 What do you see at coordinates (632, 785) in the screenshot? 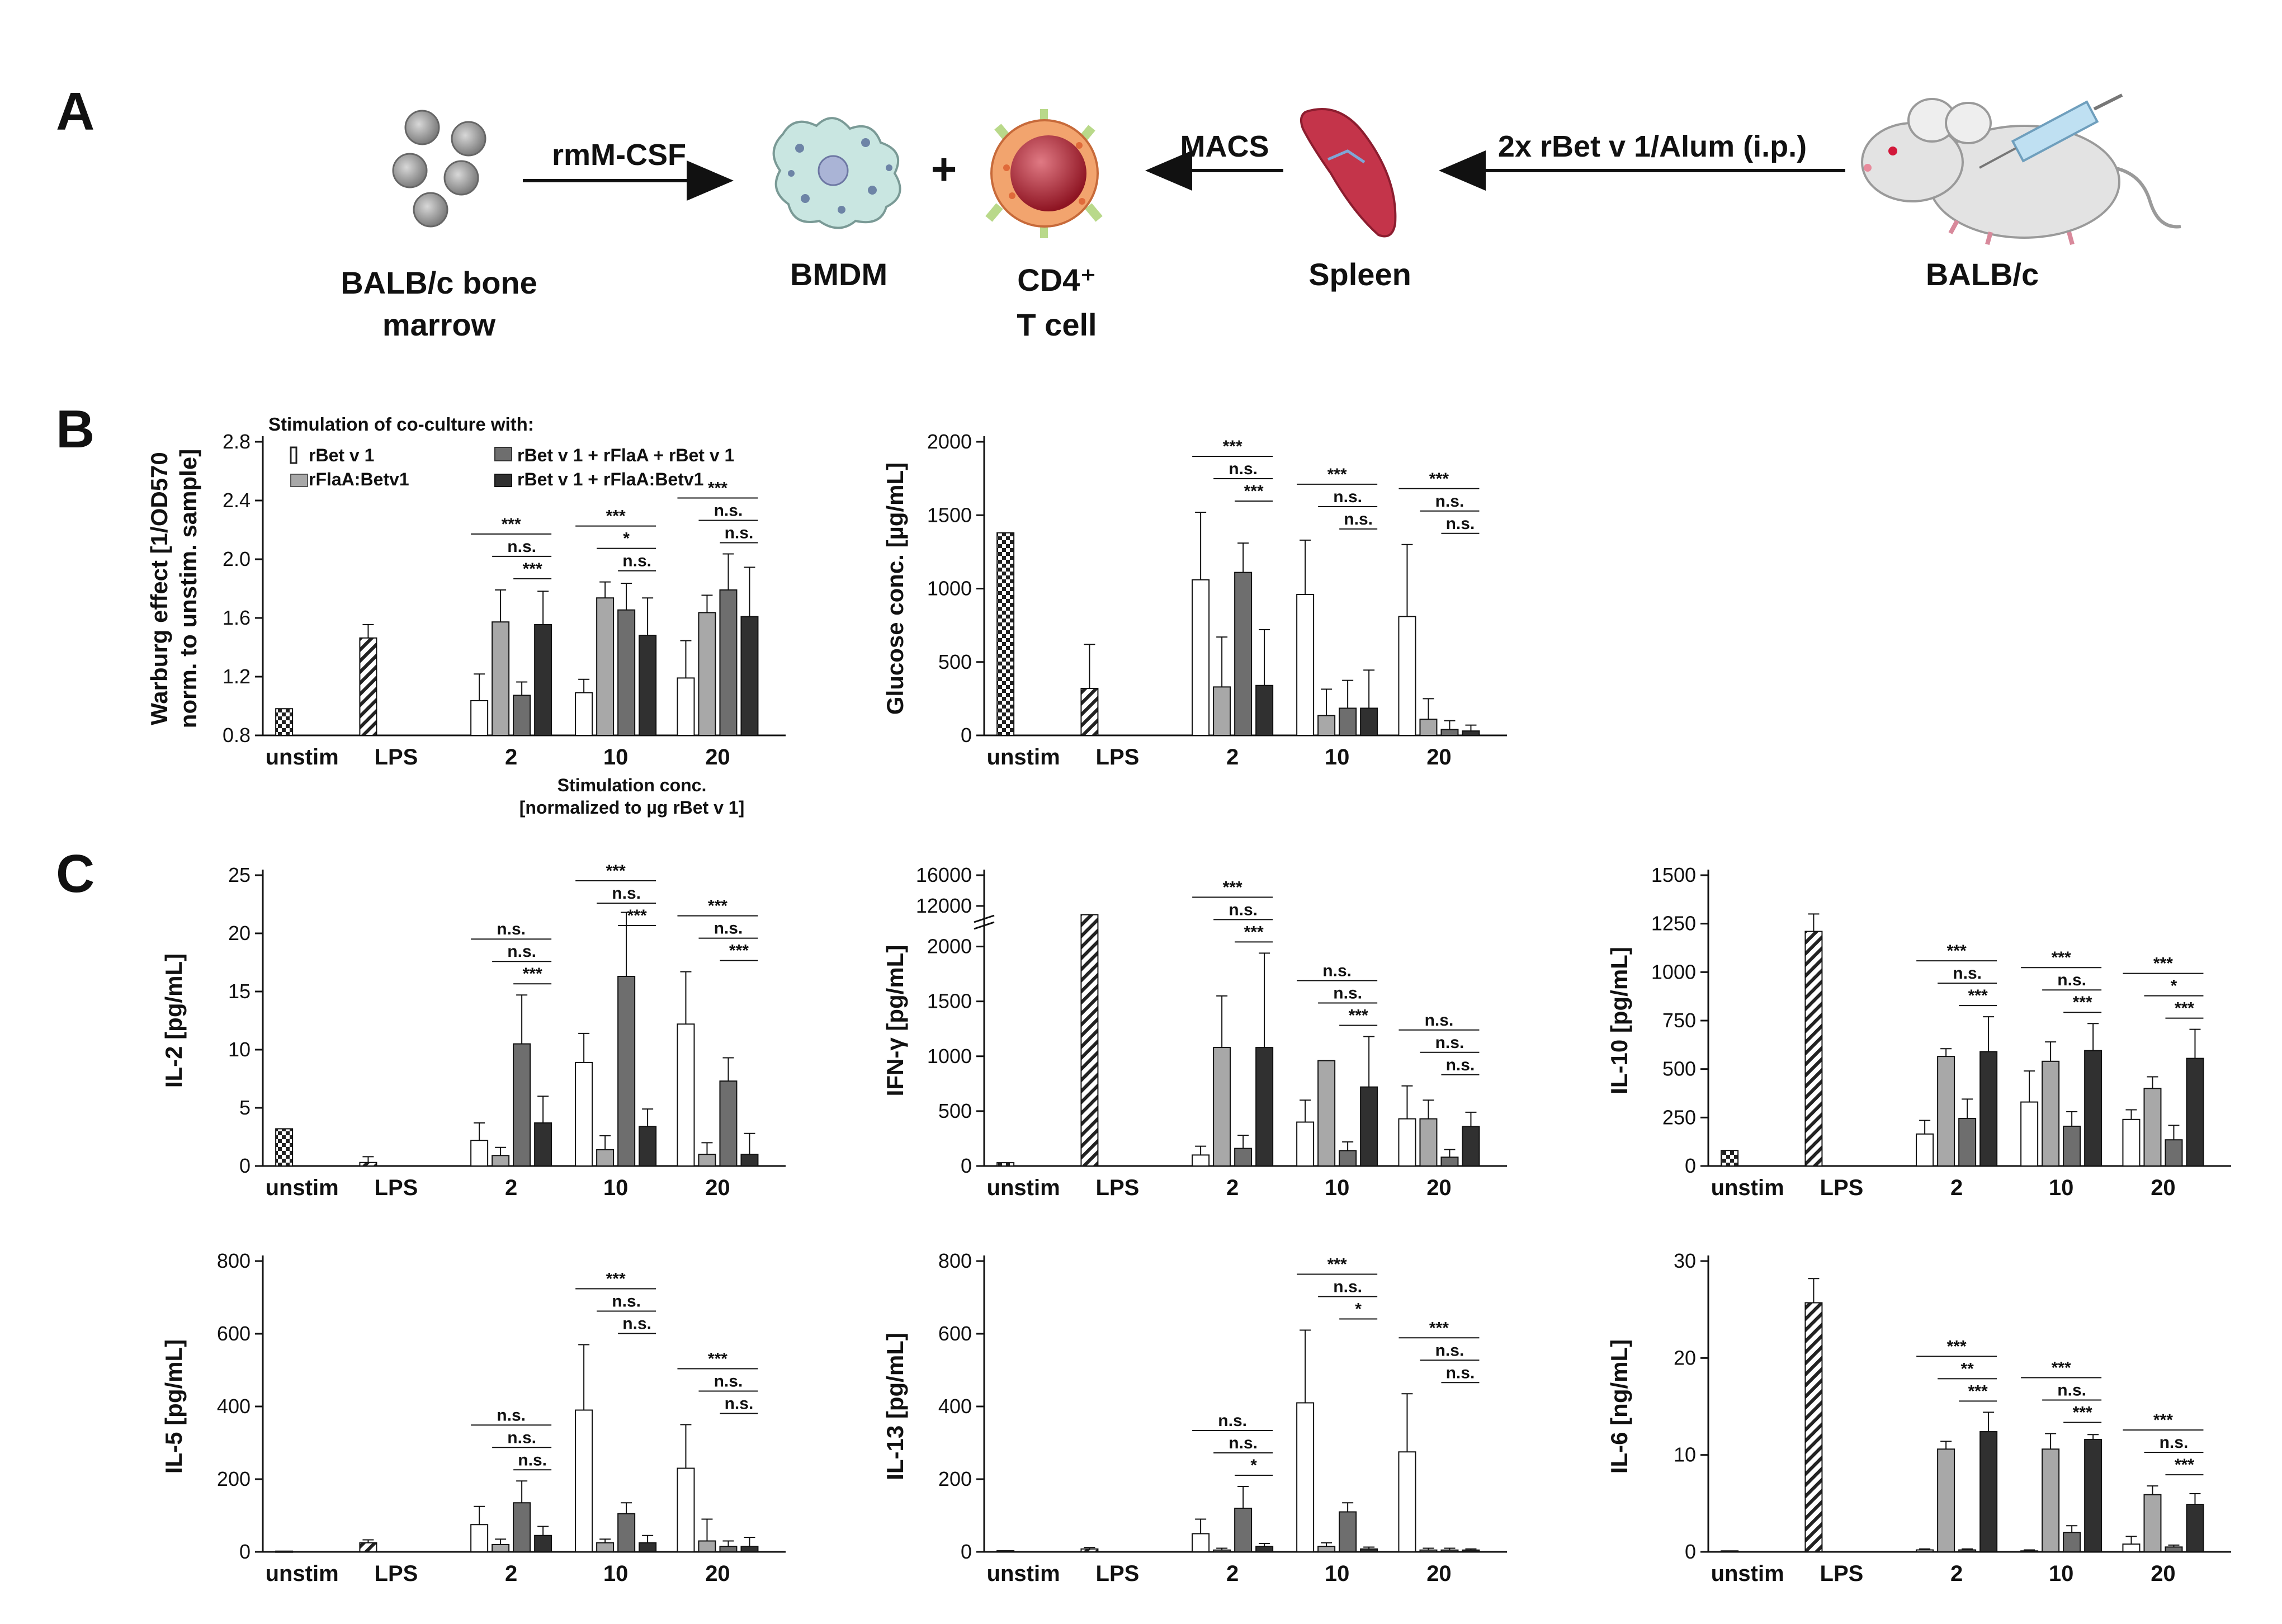
I see `x-caption-1: Stimulation conc.` at bounding box center [632, 785].